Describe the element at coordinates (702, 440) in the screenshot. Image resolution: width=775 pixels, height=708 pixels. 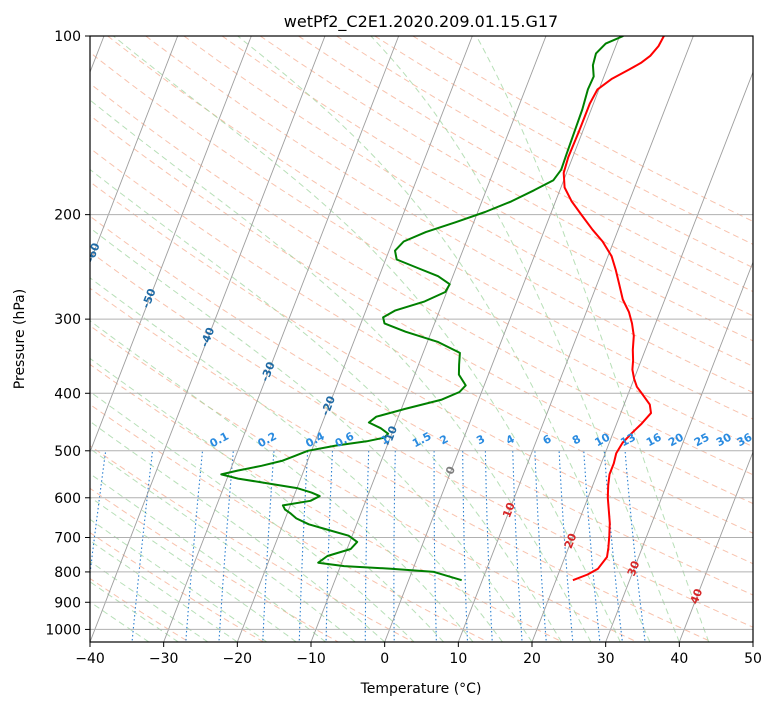
I see `mixing-ratio-label: 25` at that location.